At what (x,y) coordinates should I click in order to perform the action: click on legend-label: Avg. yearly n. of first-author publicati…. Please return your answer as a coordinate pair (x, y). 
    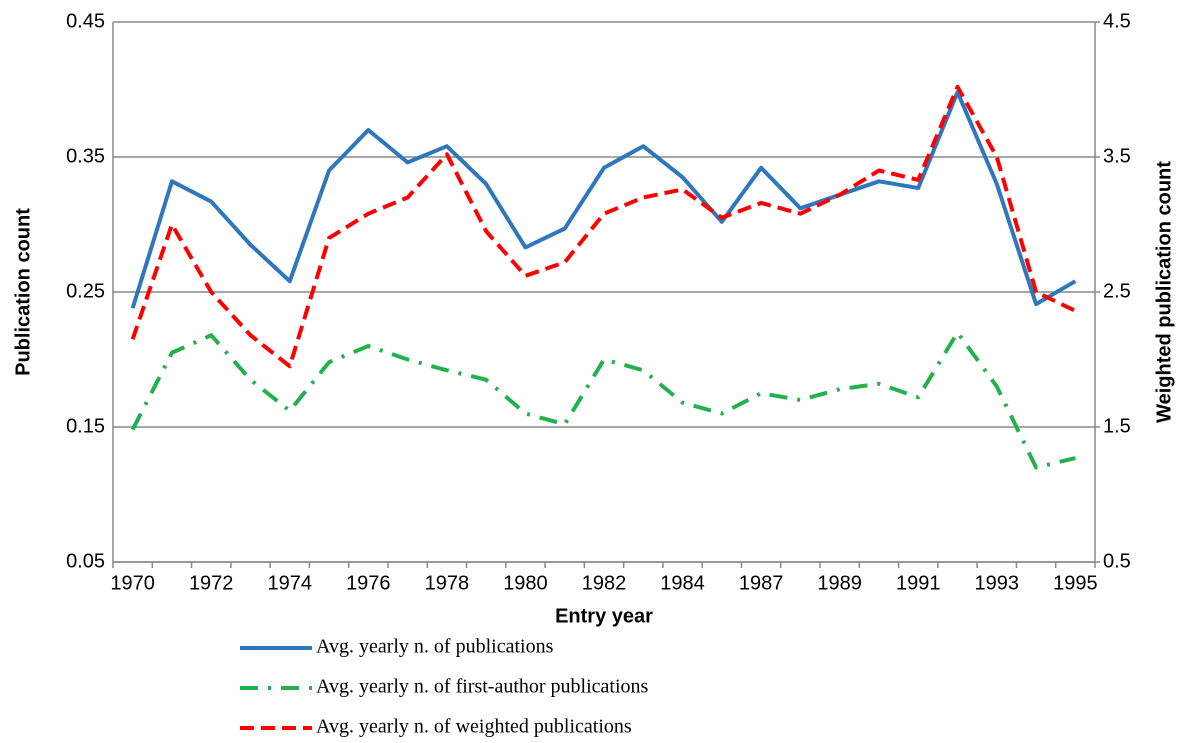
    Looking at the image, I should click on (482, 687).